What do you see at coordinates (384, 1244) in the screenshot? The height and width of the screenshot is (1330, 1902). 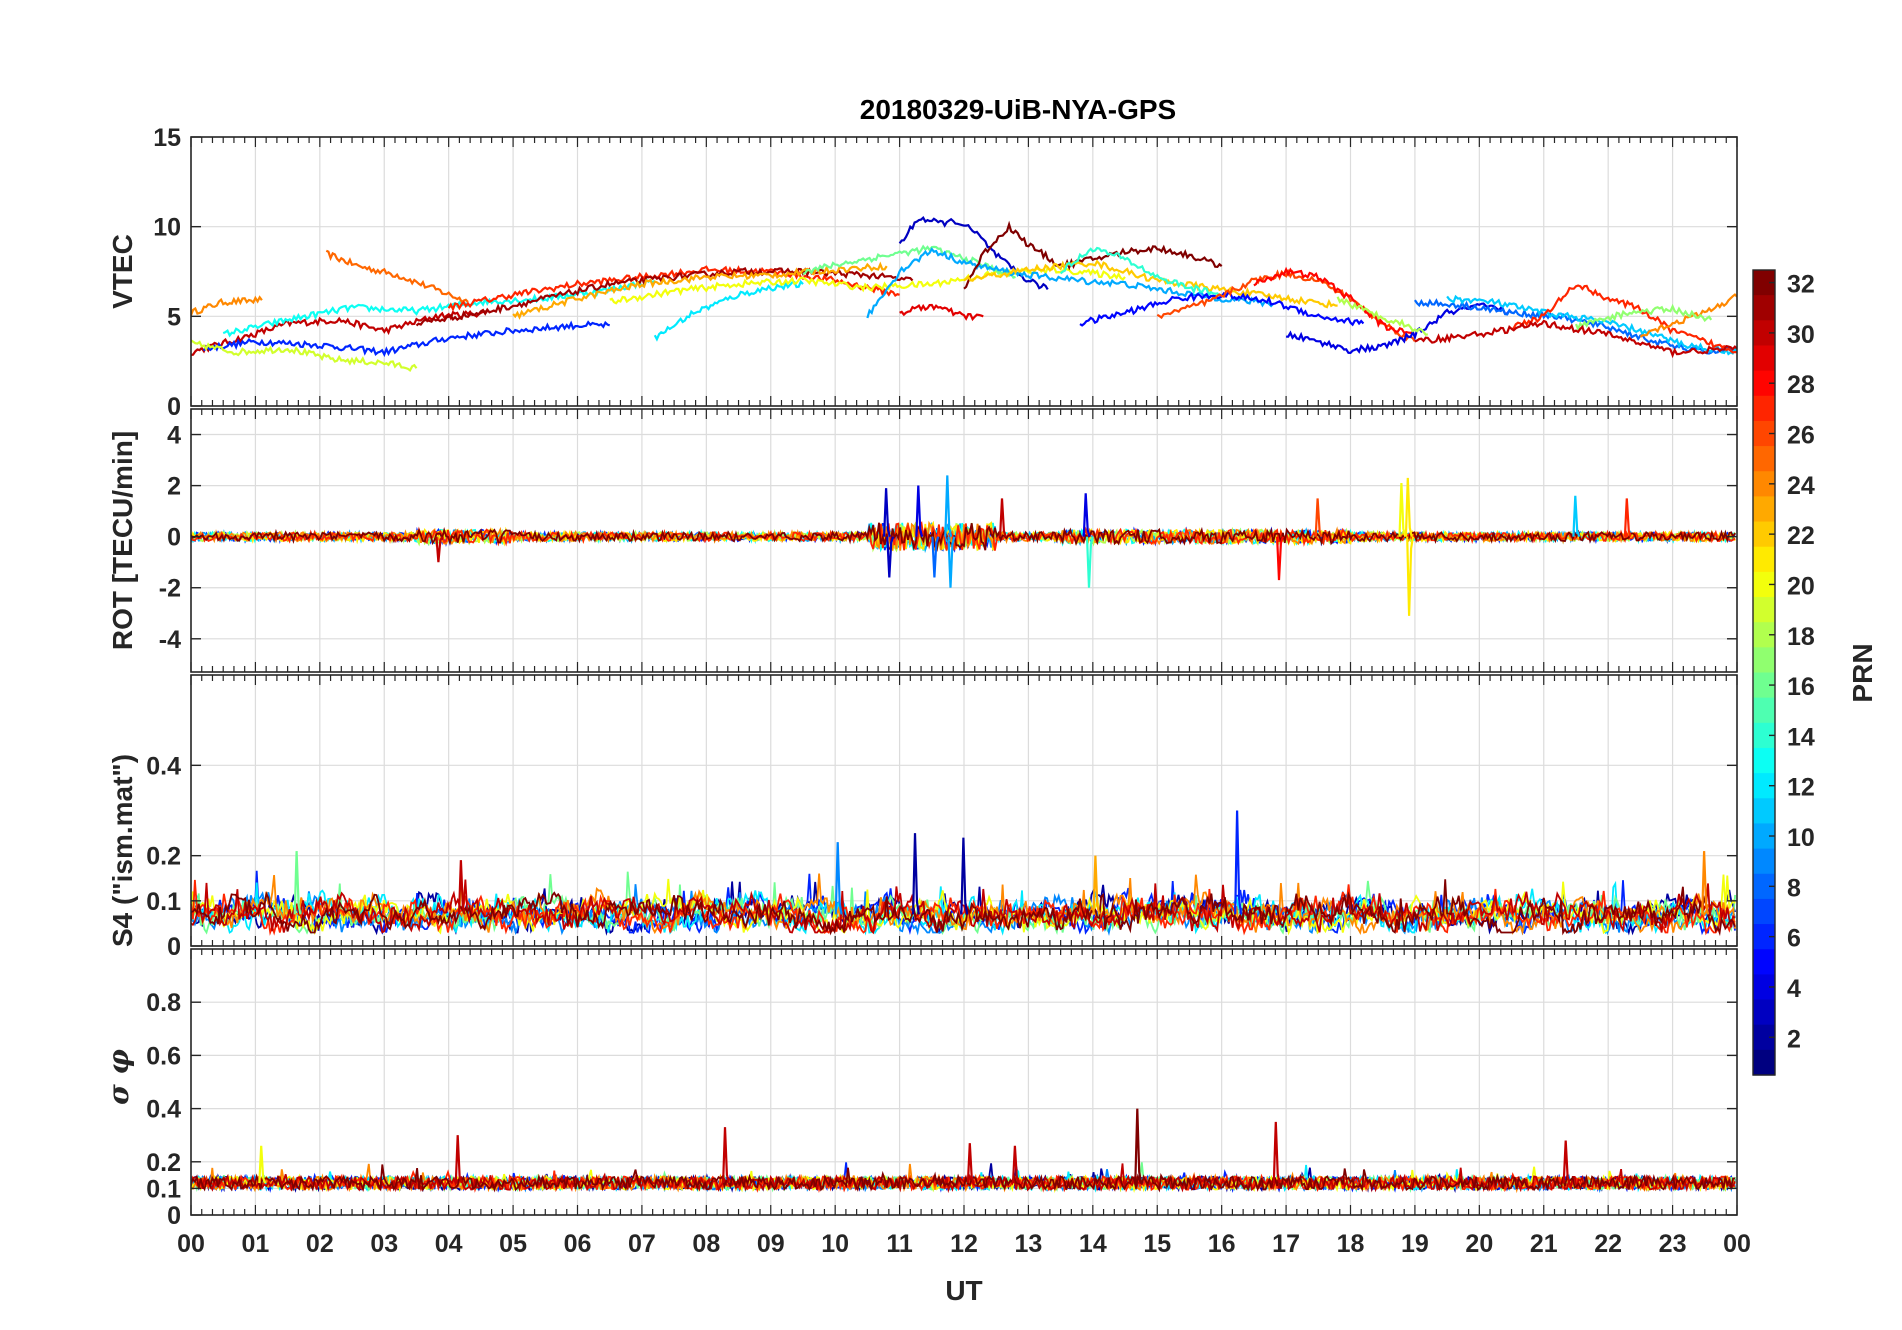 I see `x-tick-label: 03` at bounding box center [384, 1244].